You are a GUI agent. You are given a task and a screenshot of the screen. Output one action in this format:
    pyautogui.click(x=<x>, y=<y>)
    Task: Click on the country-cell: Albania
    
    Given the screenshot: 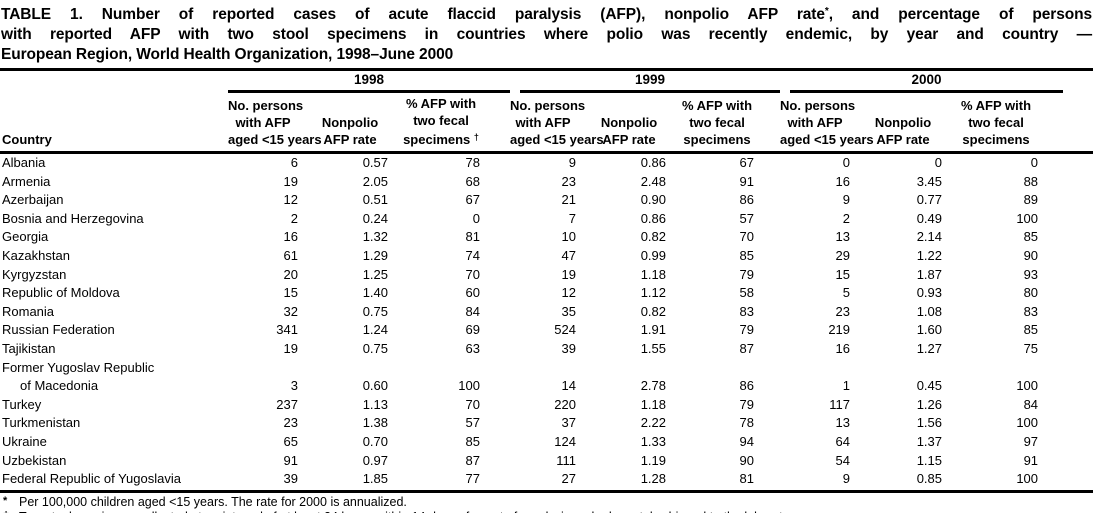 What is the action you would take?
    pyautogui.click(x=24, y=162)
    